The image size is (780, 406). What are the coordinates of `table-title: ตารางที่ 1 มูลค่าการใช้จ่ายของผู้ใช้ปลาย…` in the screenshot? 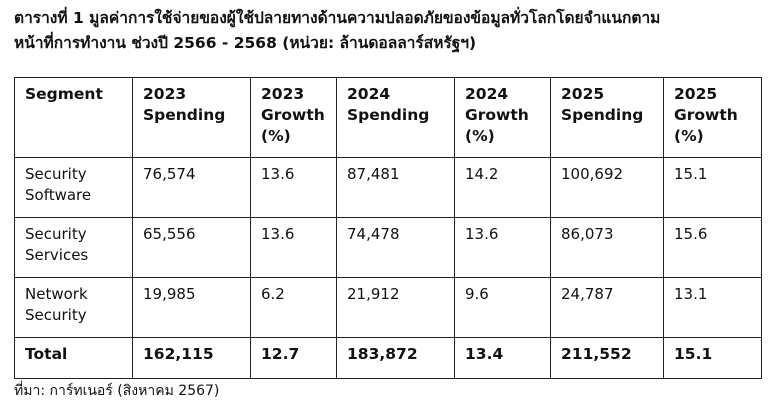 It's located at (394, 31).